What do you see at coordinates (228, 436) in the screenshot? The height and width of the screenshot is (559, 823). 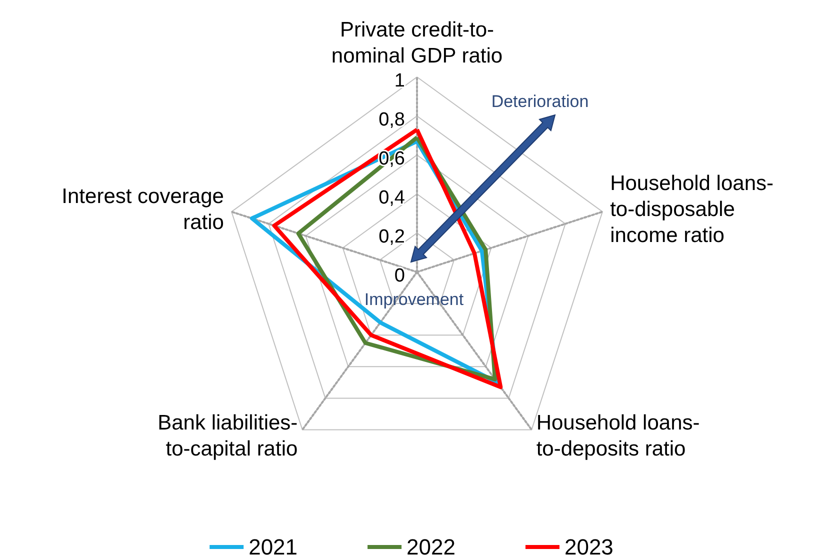 I see `spoke-label: Bank liabilities-to-capital ratio` at bounding box center [228, 436].